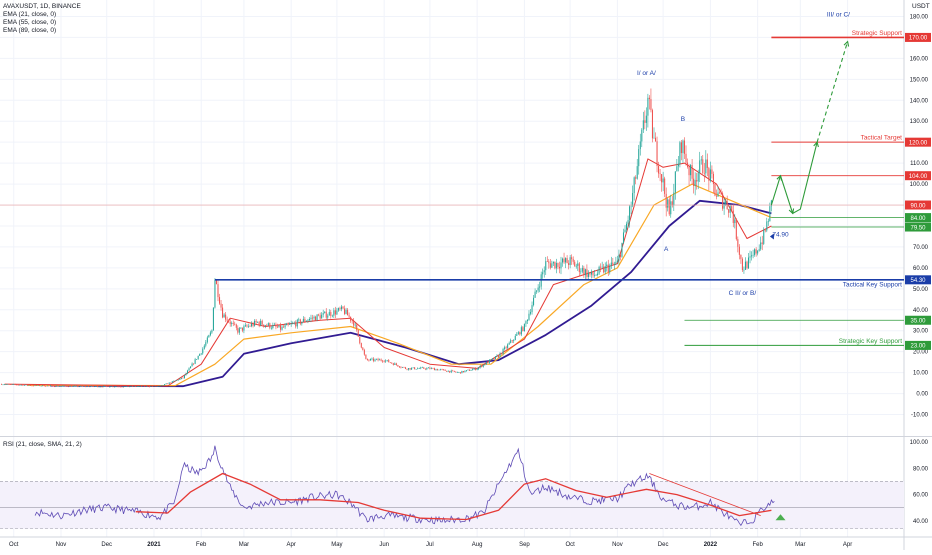 The width and height of the screenshot is (932, 555). What do you see at coordinates (918, 281) in the screenshot?
I see `price-tag-54.30: 54.30` at bounding box center [918, 281].